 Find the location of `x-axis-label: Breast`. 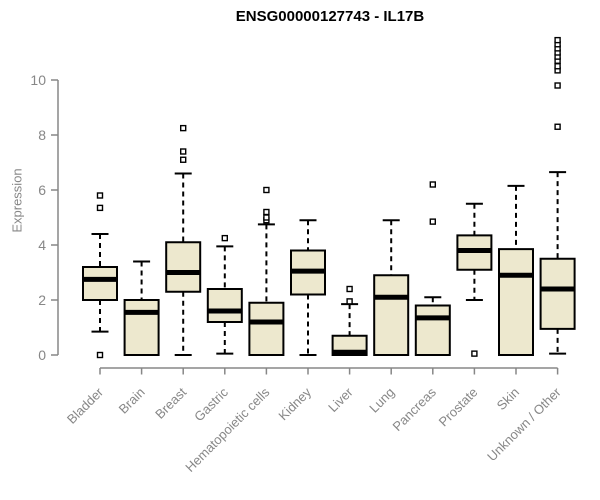

x-axis-label: Breast is located at coordinates (170, 402).